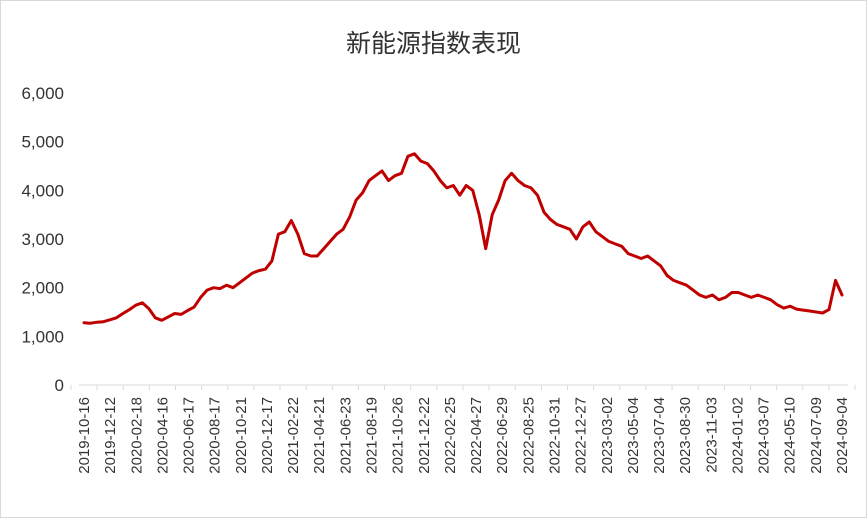  What do you see at coordinates (790, 435) in the screenshot?
I see `x-tick-label: 2024-05-10` at bounding box center [790, 435].